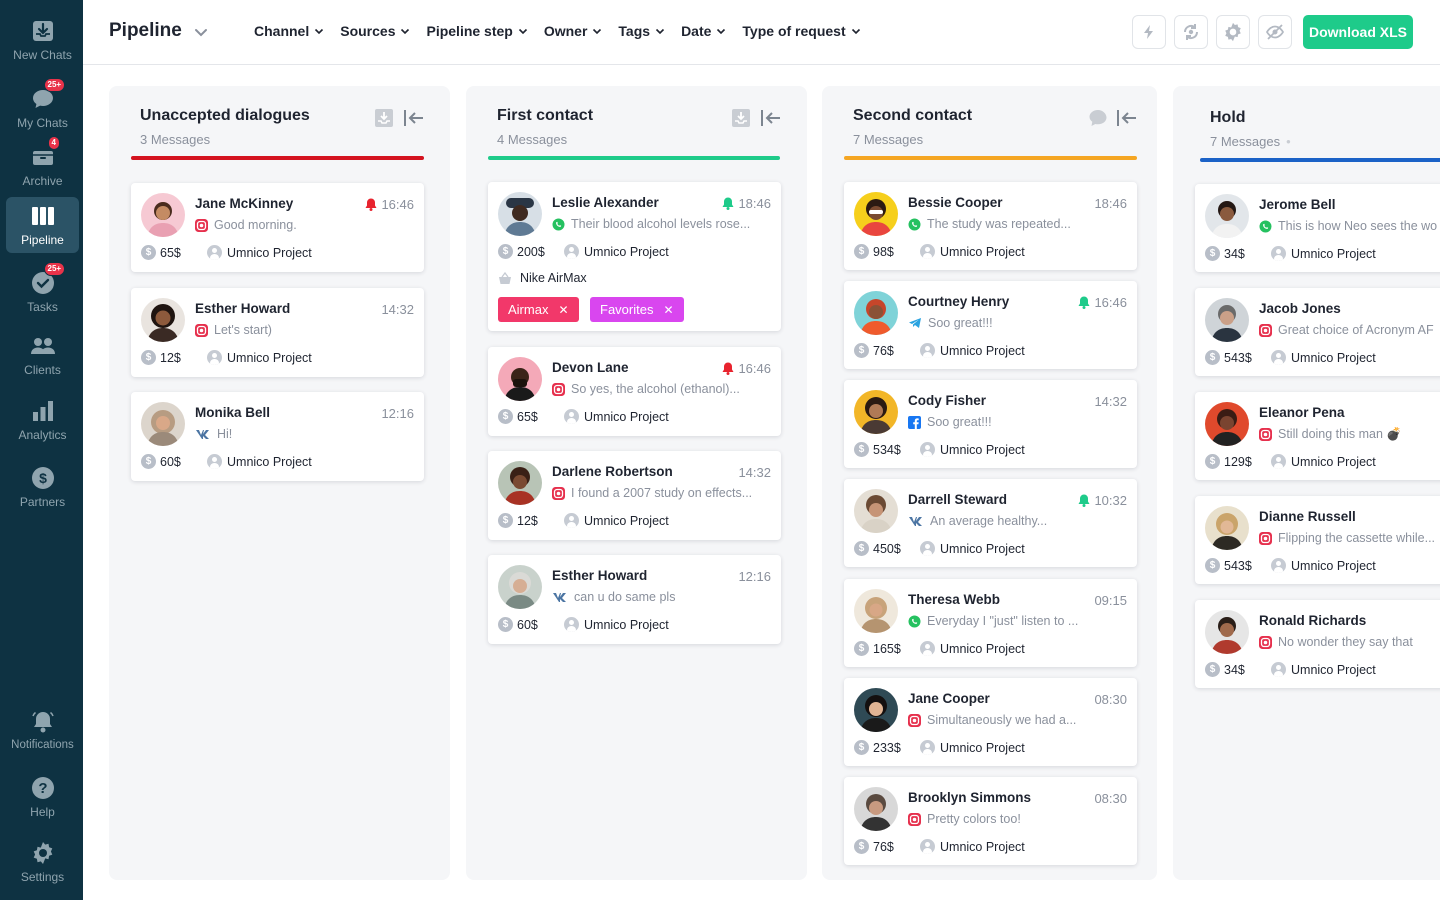  I want to click on message-time: 10:32, so click(1102, 500).